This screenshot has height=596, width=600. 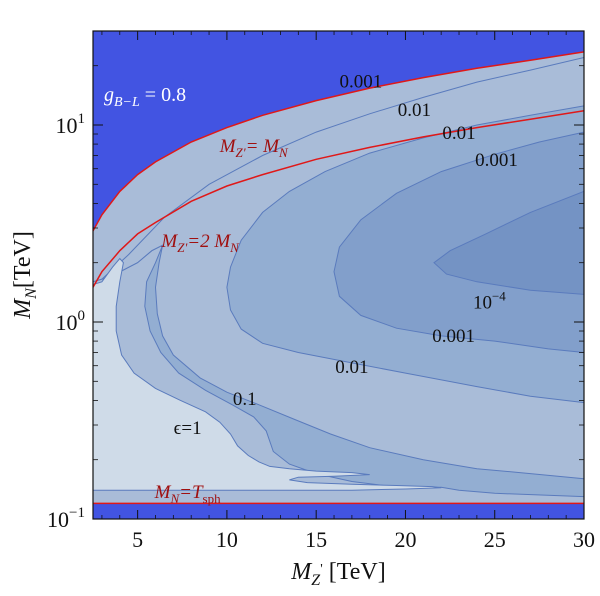 I want to click on x-tick-label: 25, so click(x=495, y=539).